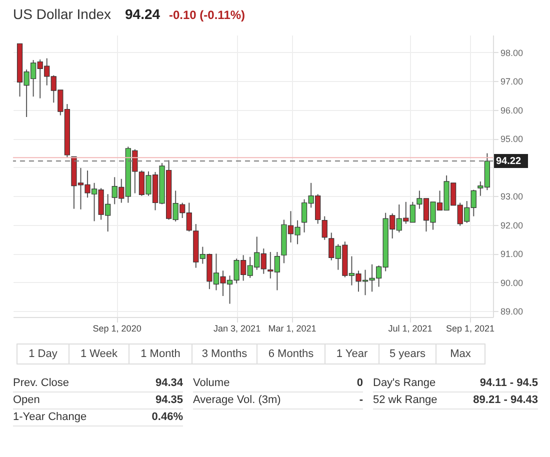  Describe the element at coordinates (512, 81) in the screenshot. I see `y-tick-label: 97.00` at that location.